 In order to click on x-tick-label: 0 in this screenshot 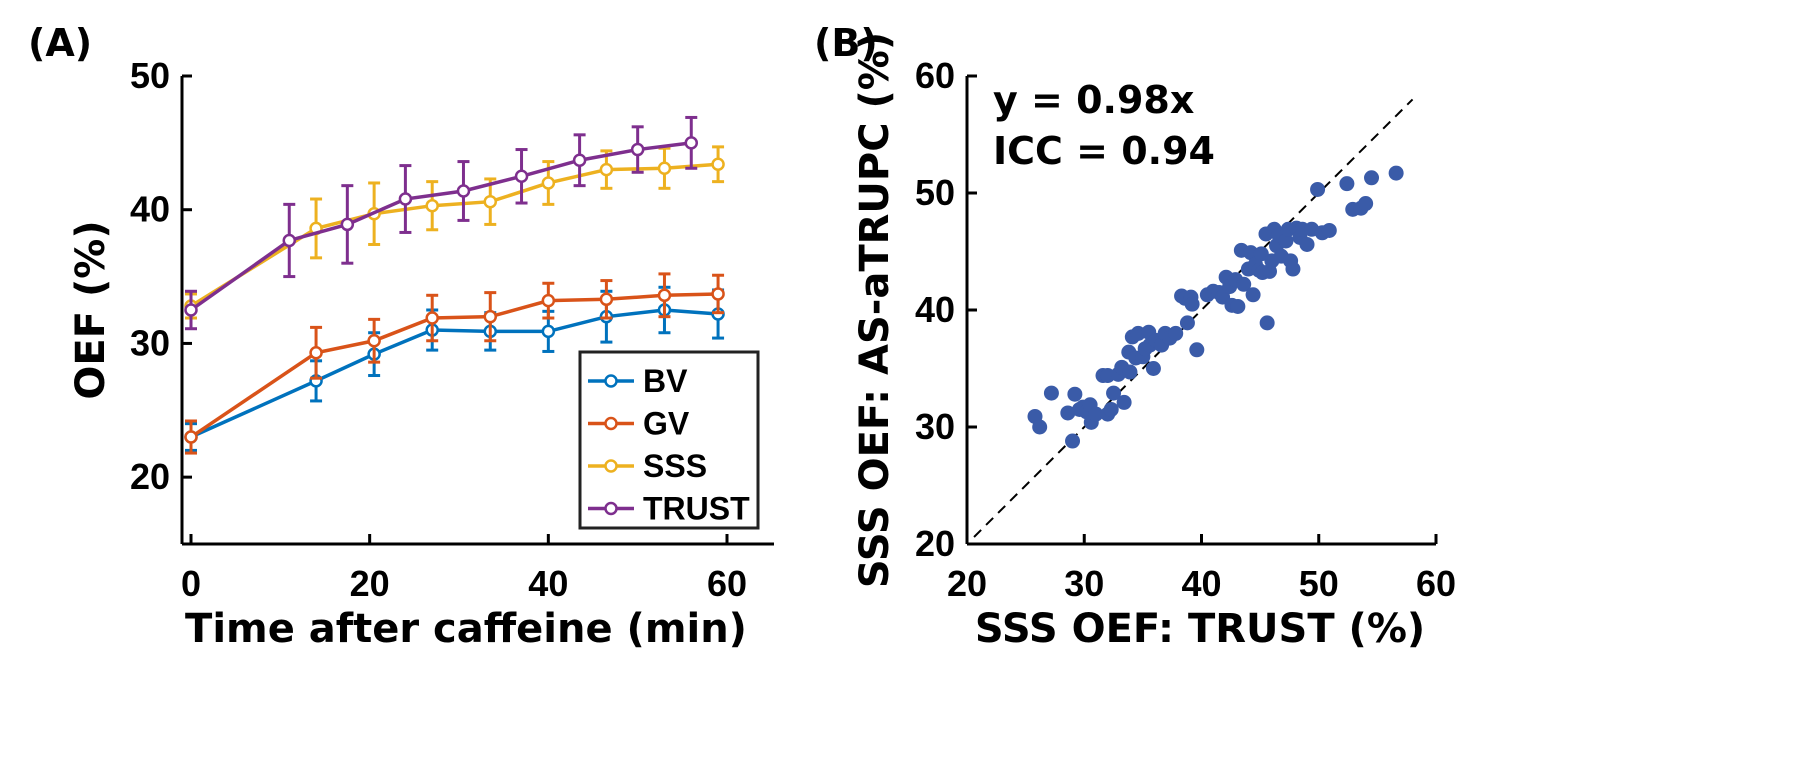, I will do `click(191, 583)`.